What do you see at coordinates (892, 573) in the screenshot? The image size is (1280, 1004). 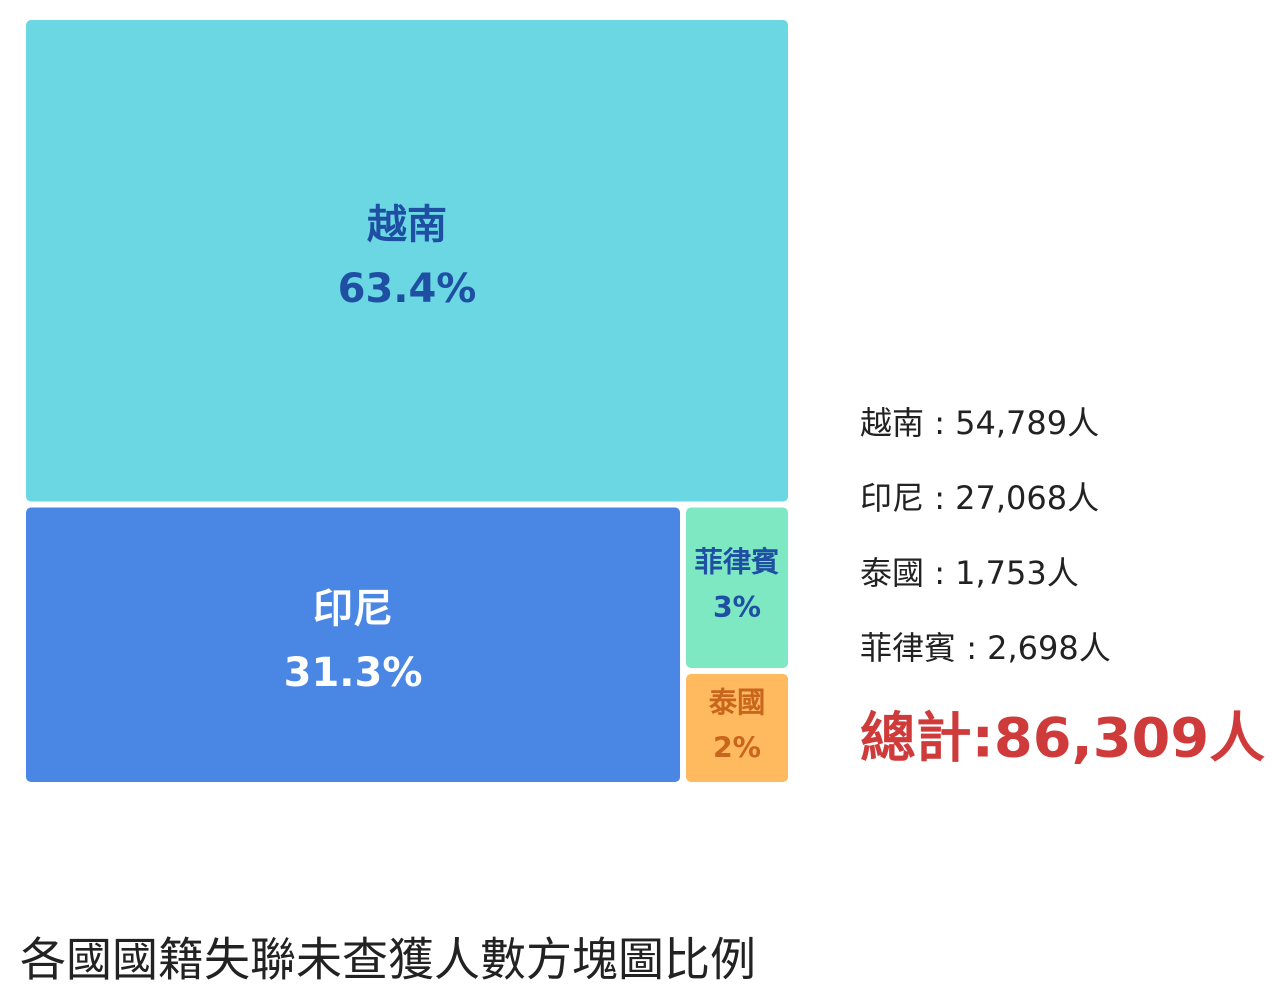 I see `legend-name: 泰國` at bounding box center [892, 573].